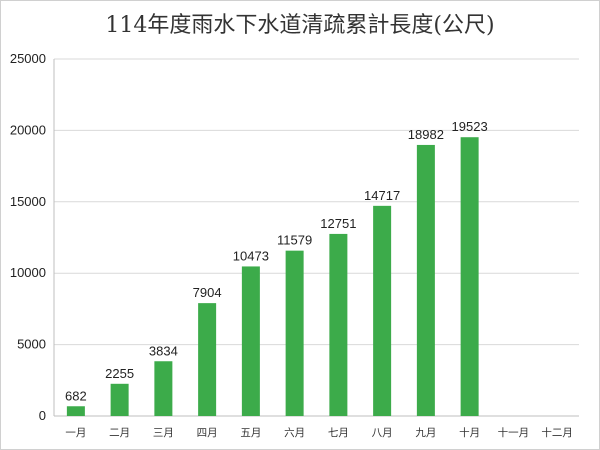 The height and width of the screenshot is (450, 600). What do you see at coordinates (75, 433) in the screenshot?
I see `x-tick-label: 一月` at bounding box center [75, 433].